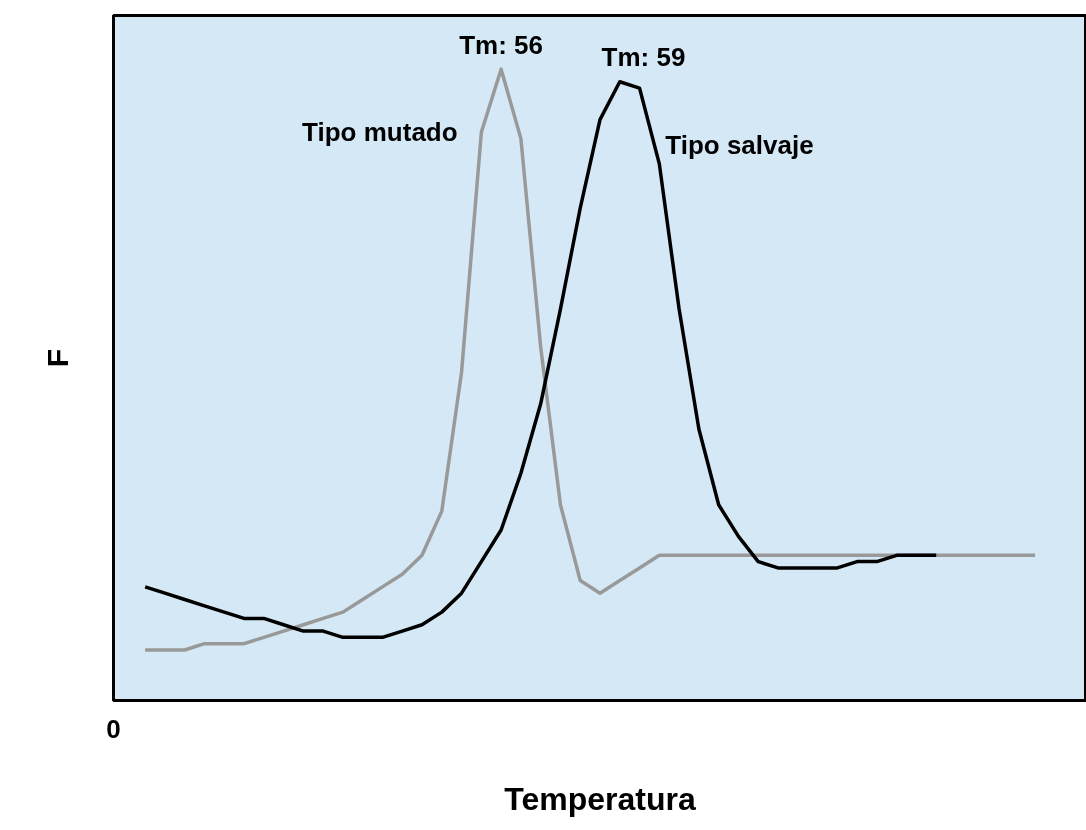 The width and height of the screenshot is (1086, 830). Describe the element at coordinates (600, 798) in the screenshot. I see `x-axis-title: Temperatura` at that location.